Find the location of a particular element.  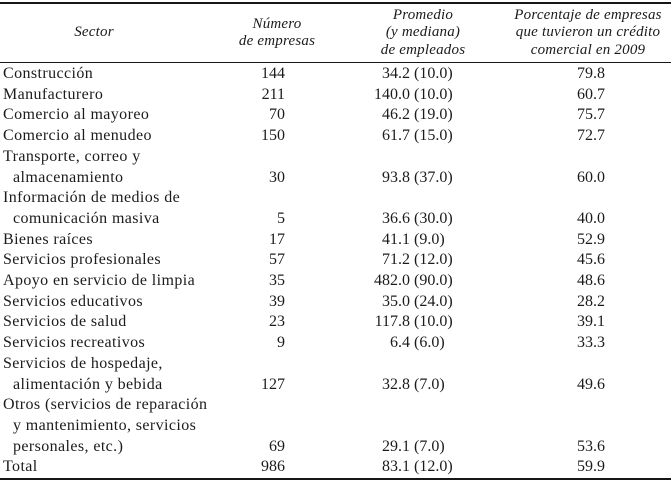

sector-cell: Servicios recreativos is located at coordinates (74, 343).